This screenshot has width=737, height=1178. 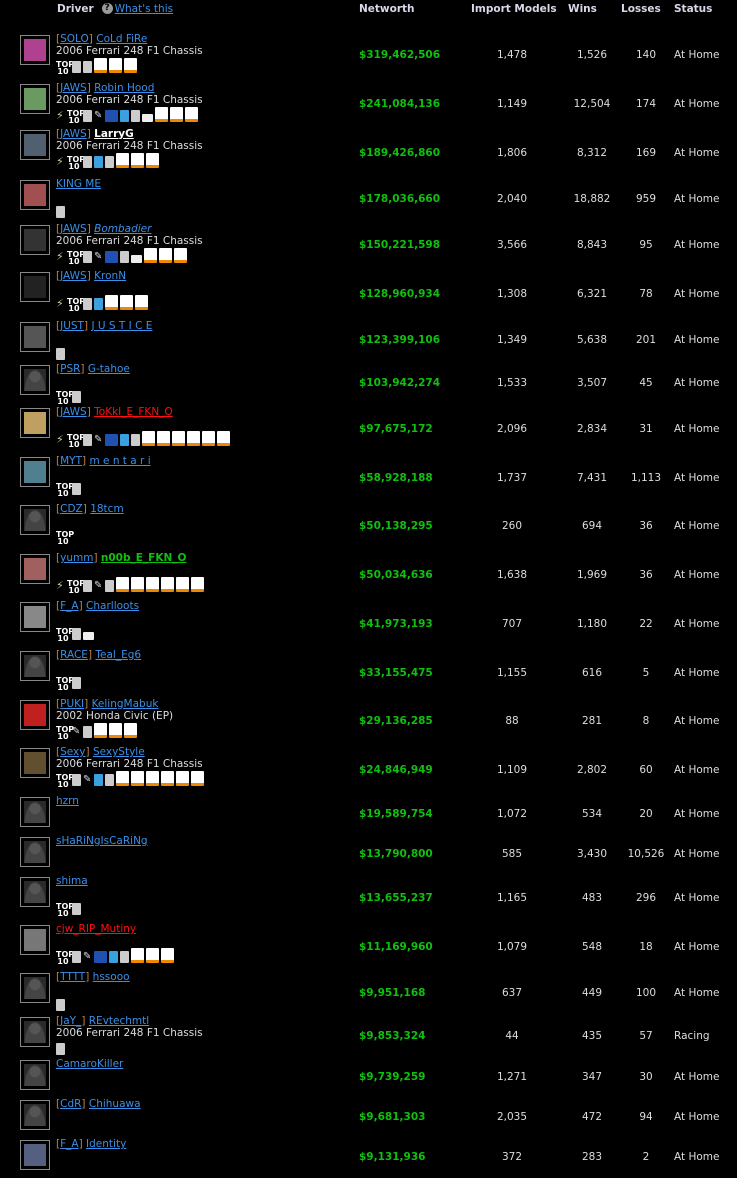 What do you see at coordinates (147, 118) in the screenshot?
I see `ticket-badge-icon` at bounding box center [147, 118].